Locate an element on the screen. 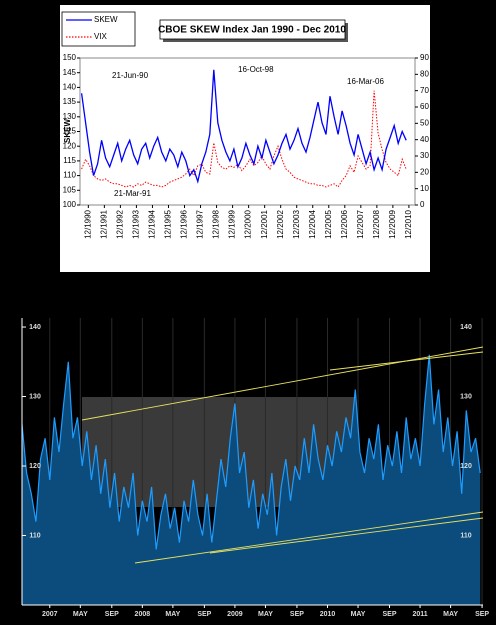 Image resolution: width=496 pixels, height=625 pixels. x-tick-label: 12/1997 is located at coordinates (200, 223).